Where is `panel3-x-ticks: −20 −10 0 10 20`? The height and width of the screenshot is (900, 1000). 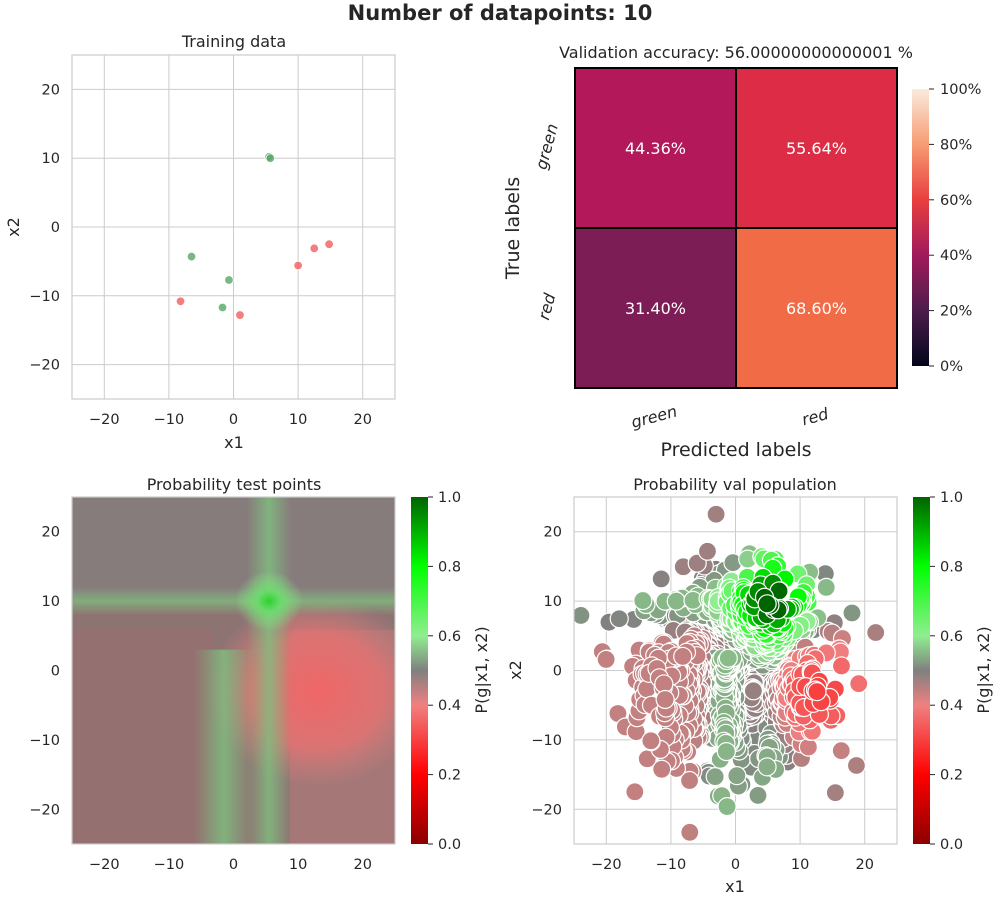 panel3-x-ticks: −20 −10 0 10 20 is located at coordinates (230, 865).